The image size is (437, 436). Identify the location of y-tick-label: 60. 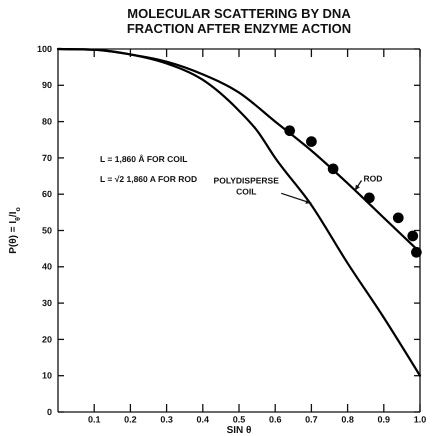
(47, 194).